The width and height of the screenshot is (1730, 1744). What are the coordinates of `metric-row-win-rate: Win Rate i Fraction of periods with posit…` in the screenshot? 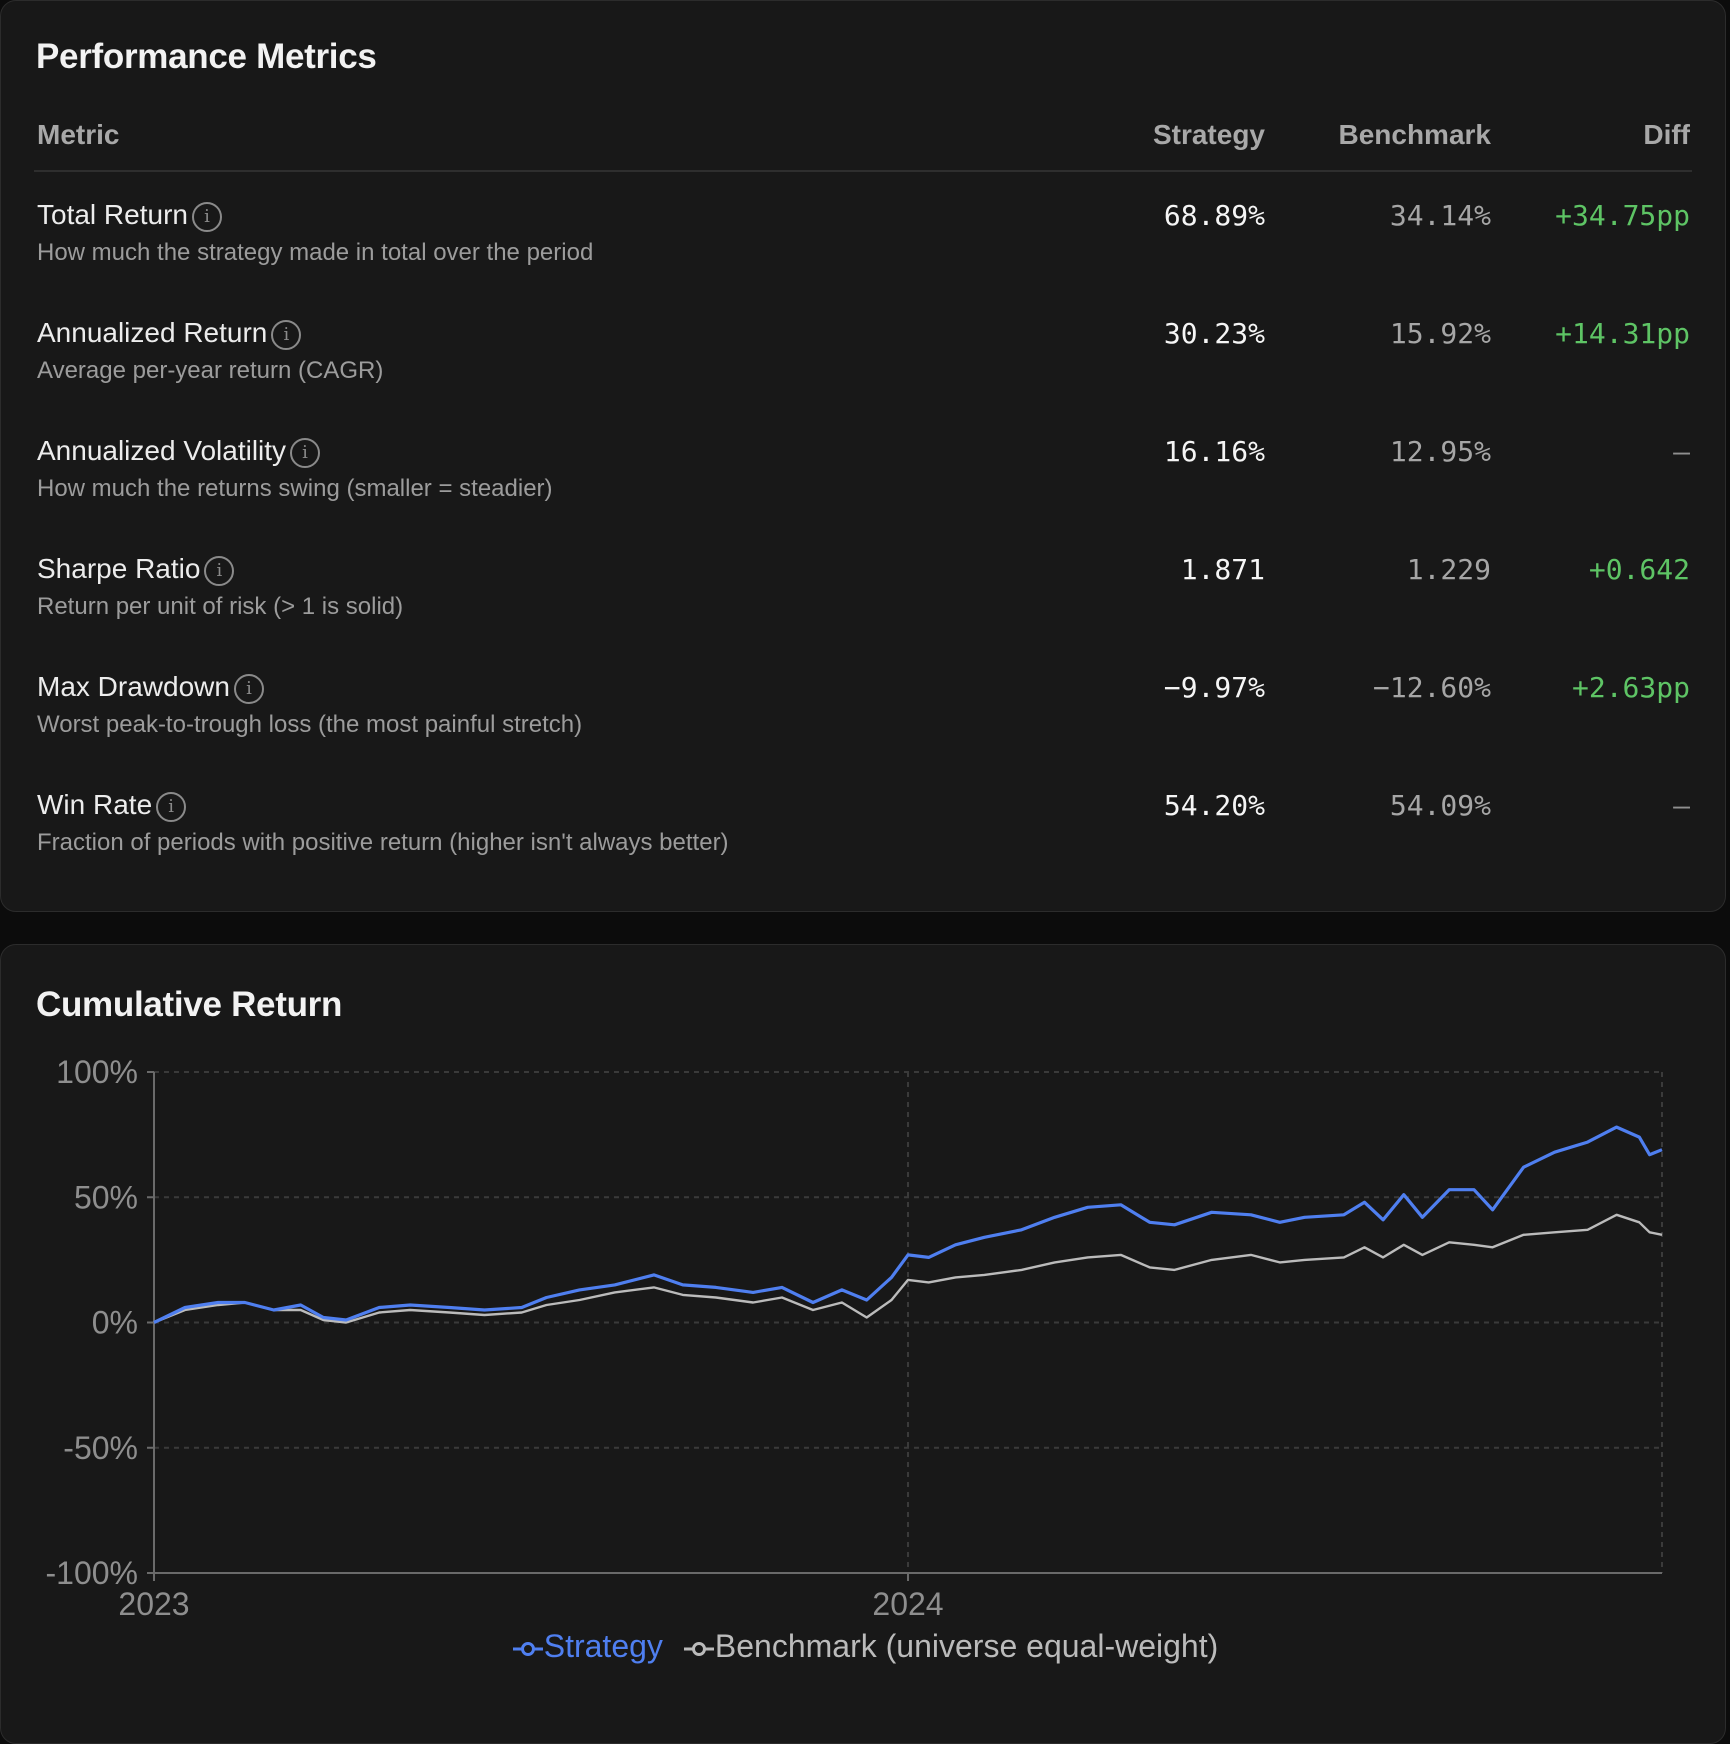 It's located at (863, 855).